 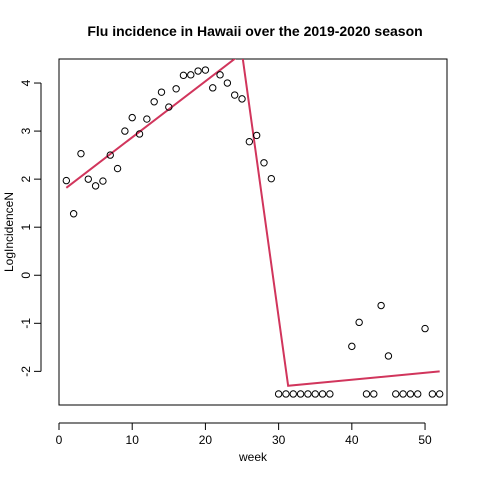 I want to click on y-axis: -2 -1 0 1 2 3 4, so click(x=30, y=228).